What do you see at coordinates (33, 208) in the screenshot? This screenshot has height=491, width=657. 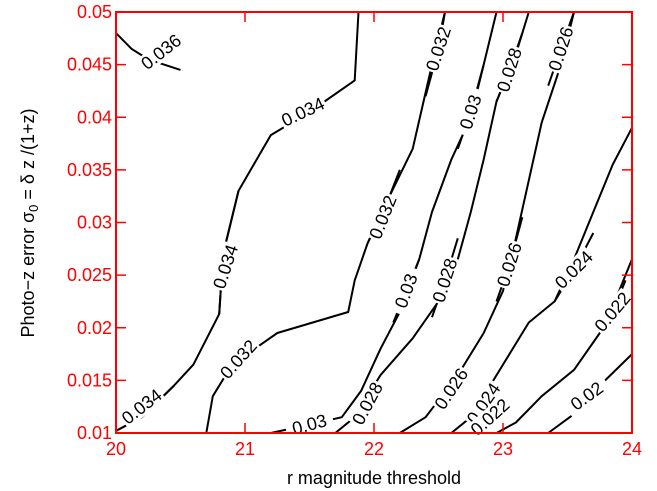 I see `y-axis-title-subscript: 0` at bounding box center [33, 208].